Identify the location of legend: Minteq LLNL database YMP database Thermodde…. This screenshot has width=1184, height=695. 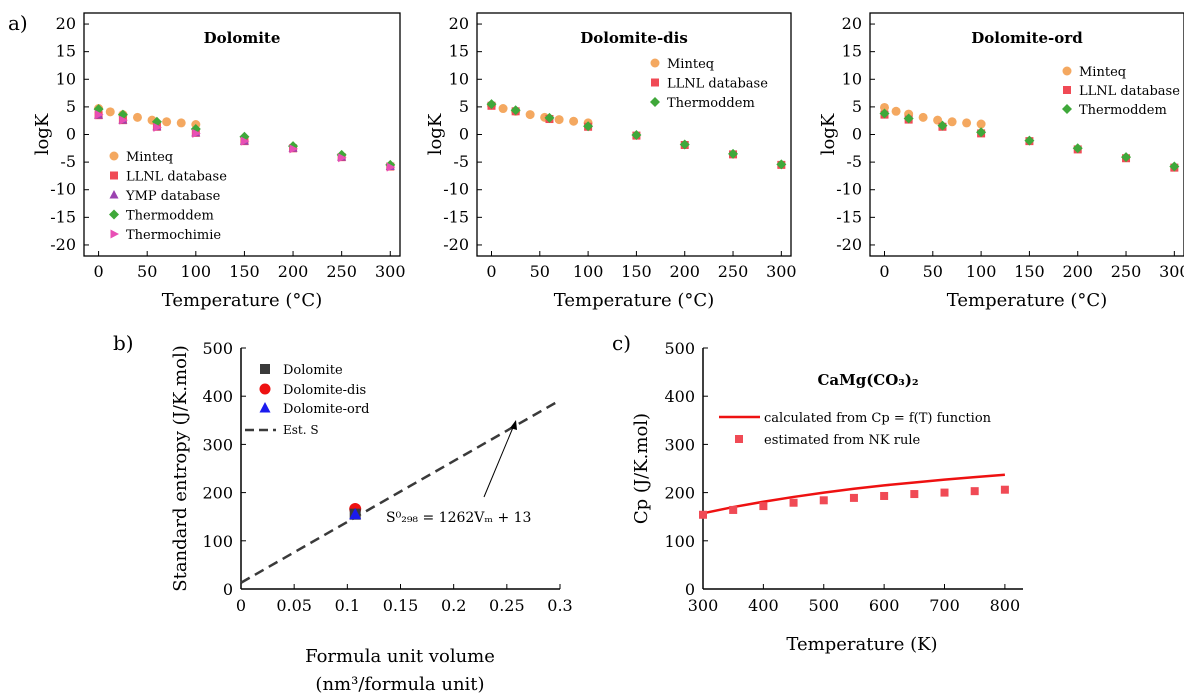
(168, 196).